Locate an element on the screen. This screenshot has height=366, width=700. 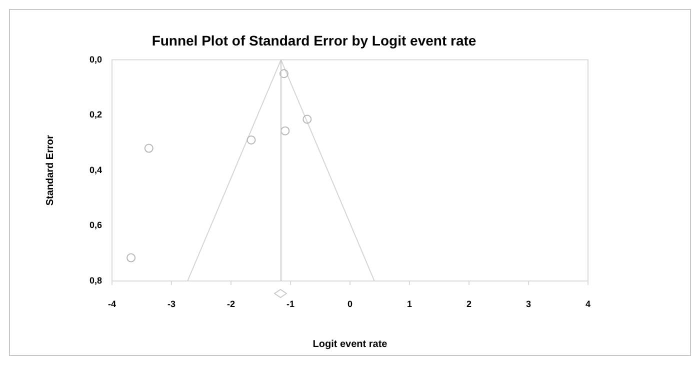
x-tick-label: 1 is located at coordinates (409, 303).